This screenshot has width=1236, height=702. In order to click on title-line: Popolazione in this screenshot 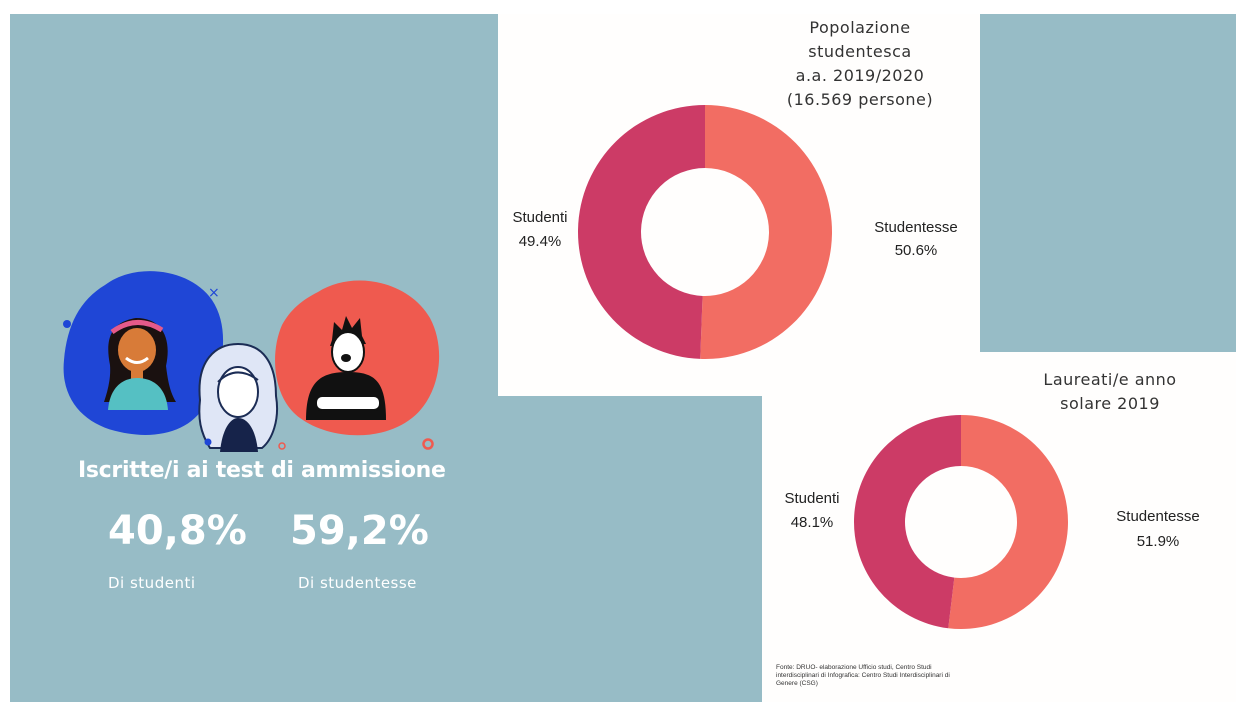, I will do `click(860, 27)`.